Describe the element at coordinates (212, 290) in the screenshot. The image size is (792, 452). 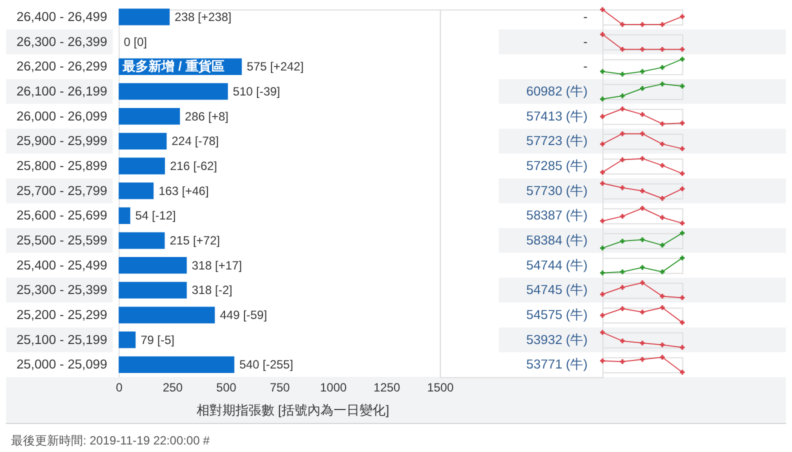
I see `data-label: 318 [-2]` at that location.